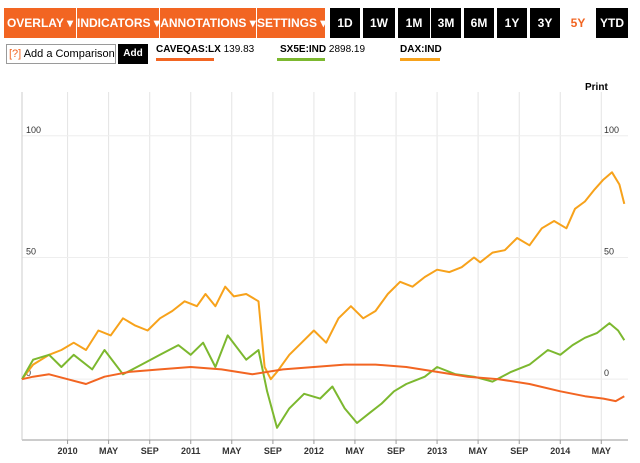  I want to click on range-3y-button: 3Y, so click(545, 23).